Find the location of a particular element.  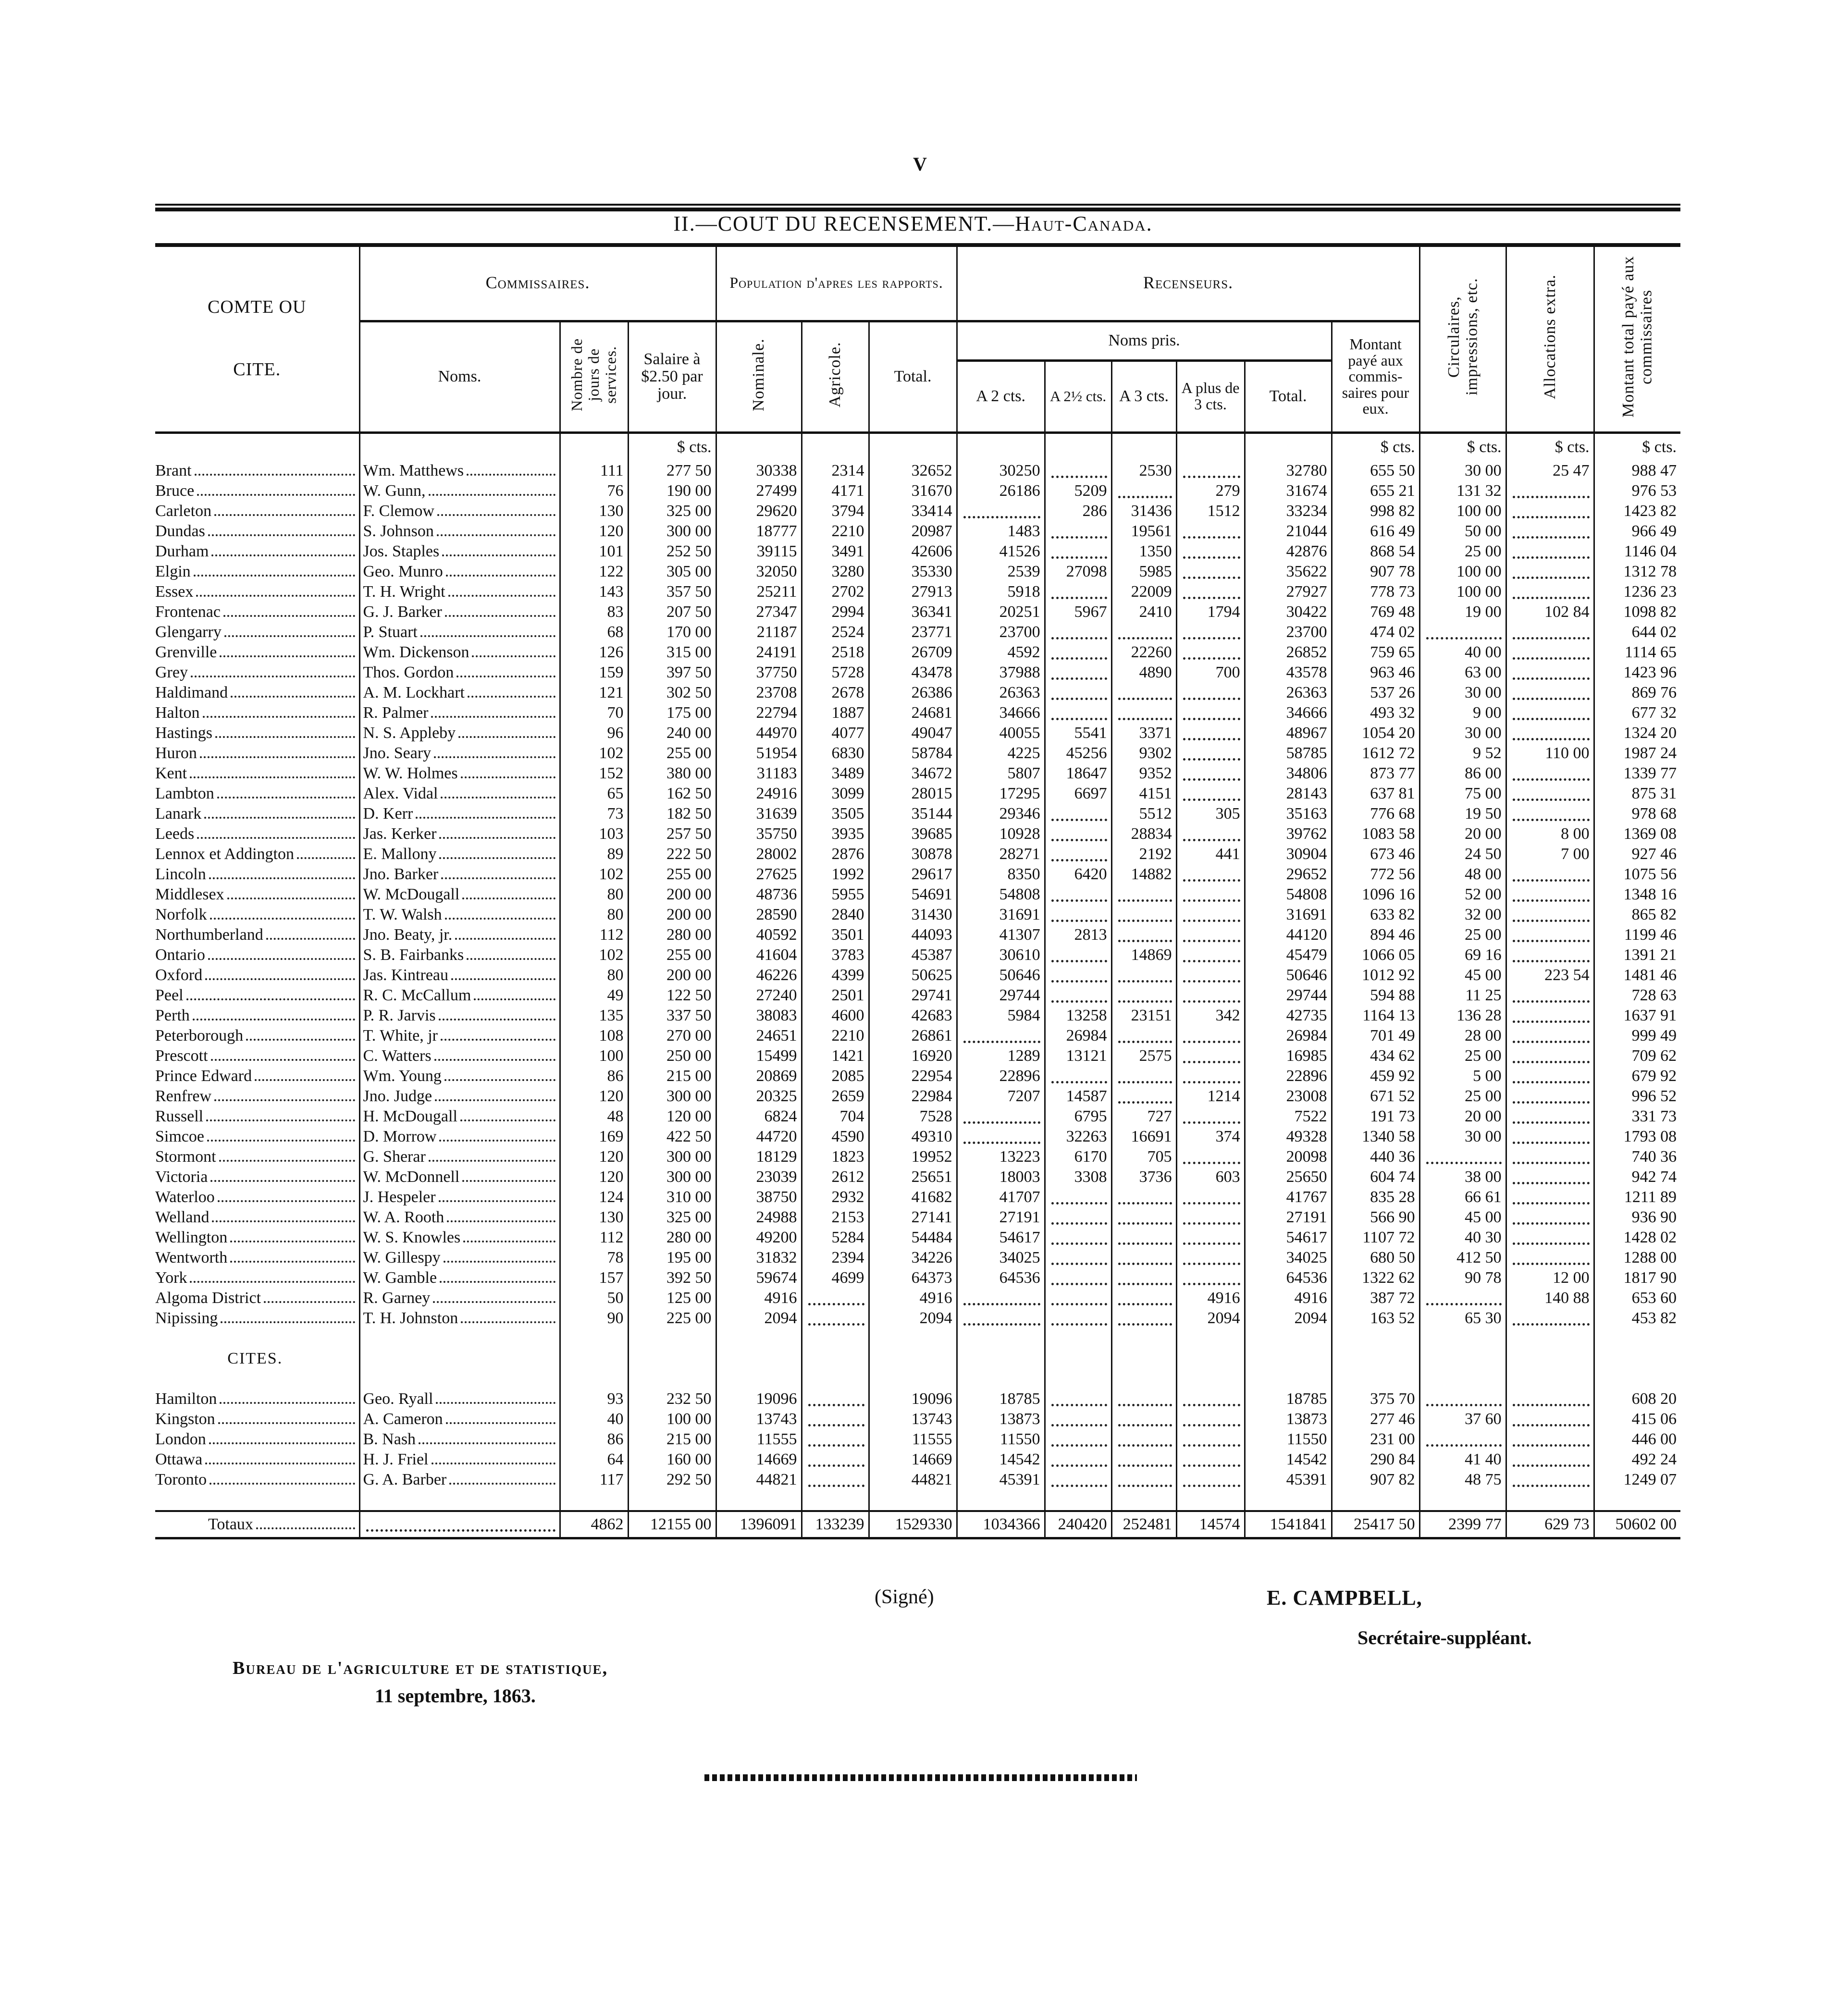

cell-total: 27913 is located at coordinates (912, 591).